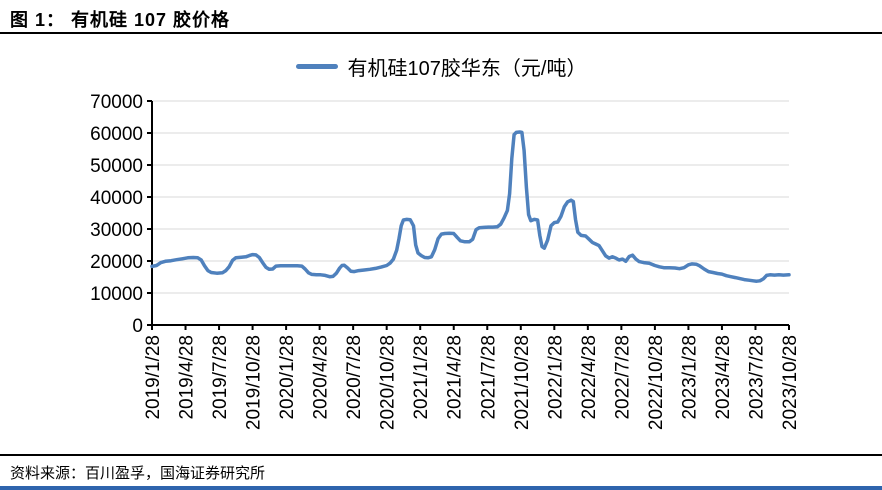  What do you see at coordinates (488, 377) in the screenshot?
I see `x-axis-label: 2021/7/28` at bounding box center [488, 377].